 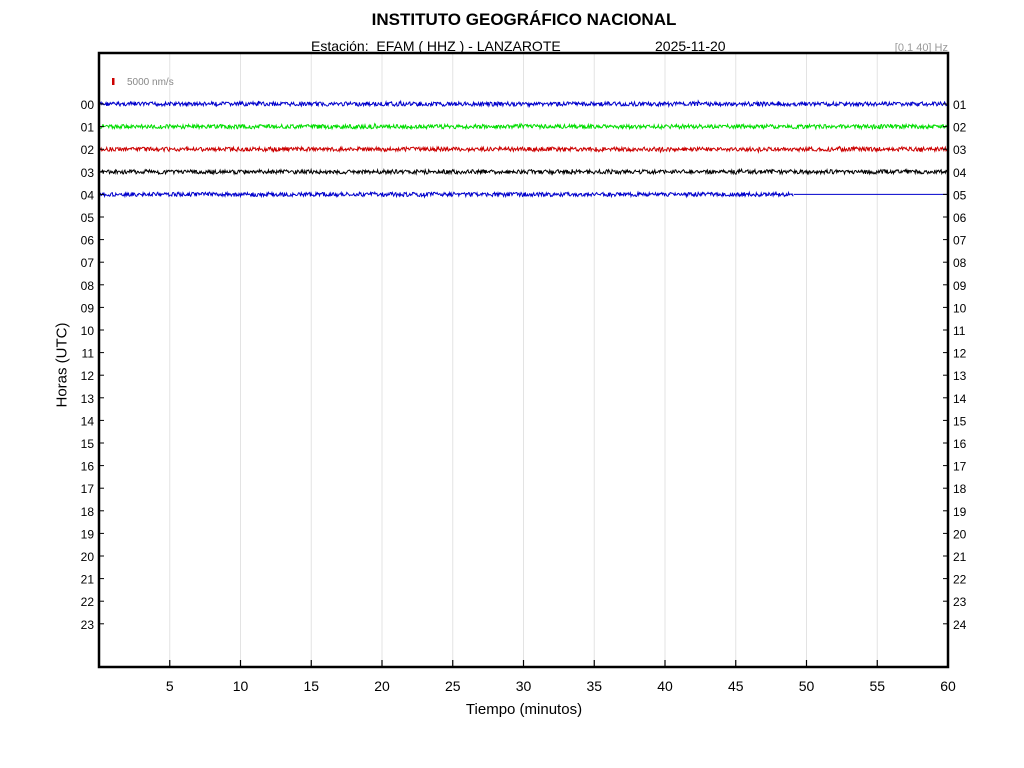 I want to click on hour-label-left: 07, so click(x=88, y=263).